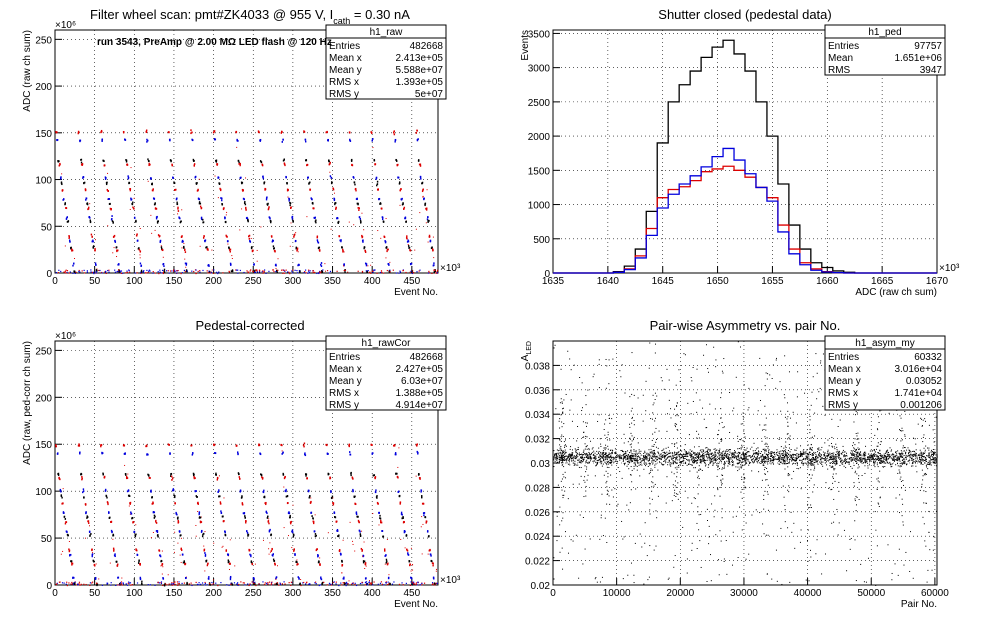  Describe the element at coordinates (345, 70) in the screenshot. I see `stats-label: Mean y` at that location.